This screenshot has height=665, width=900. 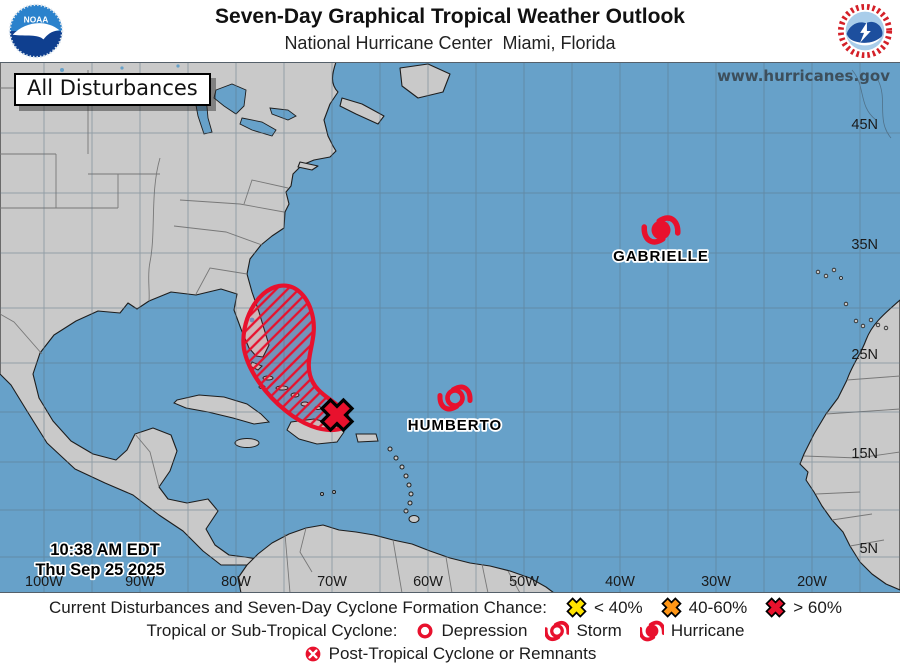 What do you see at coordinates (868, 549) in the screenshot?
I see `lat-label-5n: 5N` at bounding box center [868, 549].